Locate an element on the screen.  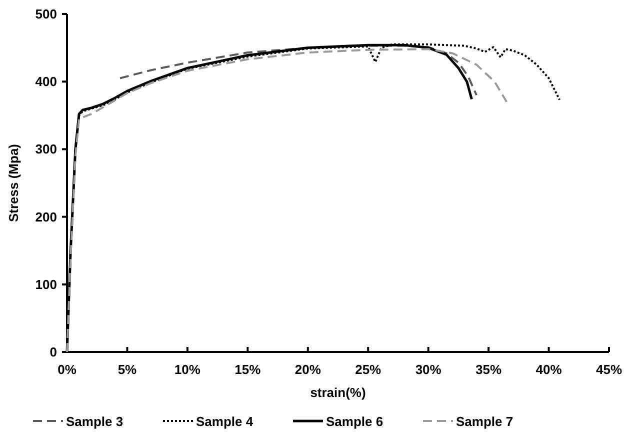
y-tick-label: 400 is located at coordinates (46, 82).